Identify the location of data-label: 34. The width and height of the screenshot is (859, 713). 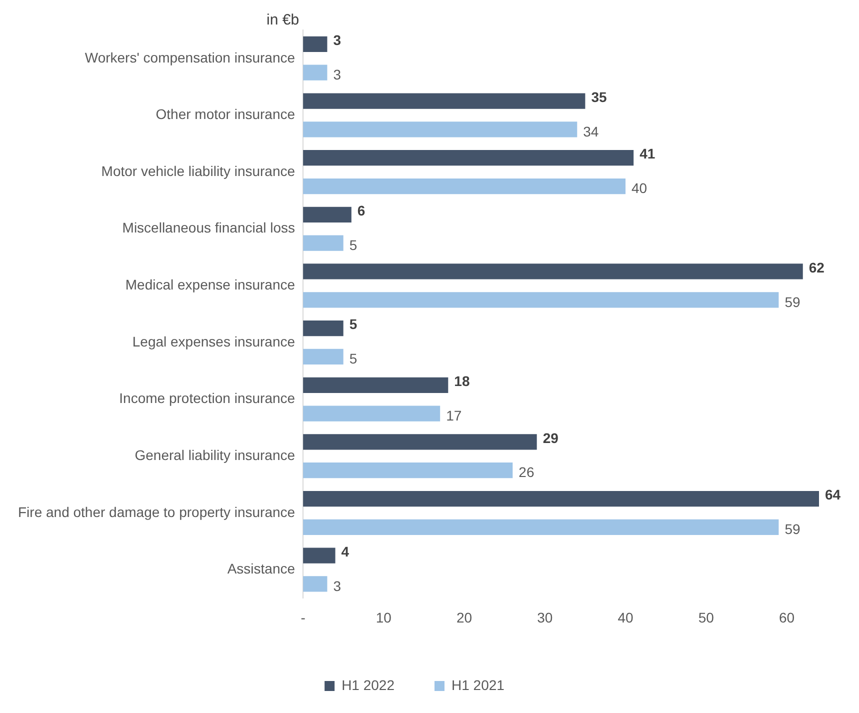
(591, 131).